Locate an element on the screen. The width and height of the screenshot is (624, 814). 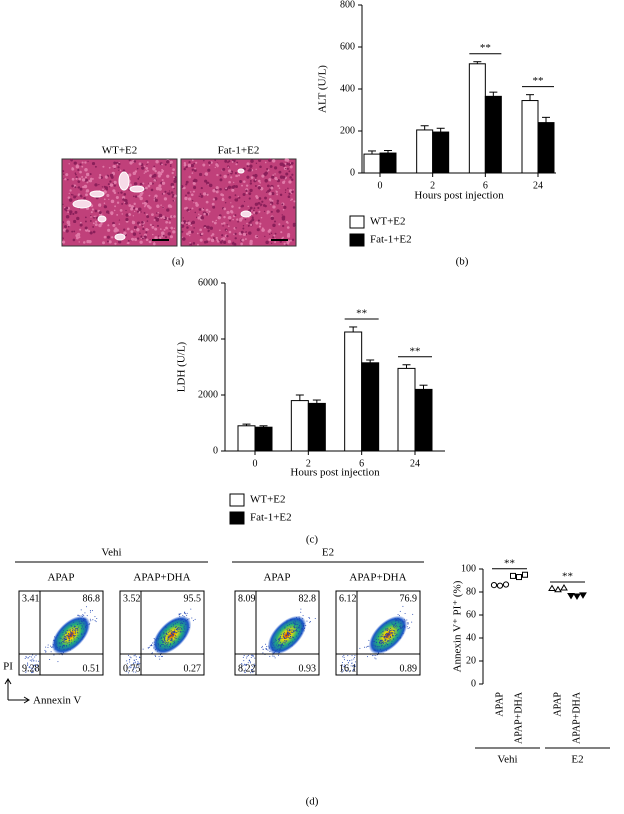
bar is located at coordinates (477, 118).